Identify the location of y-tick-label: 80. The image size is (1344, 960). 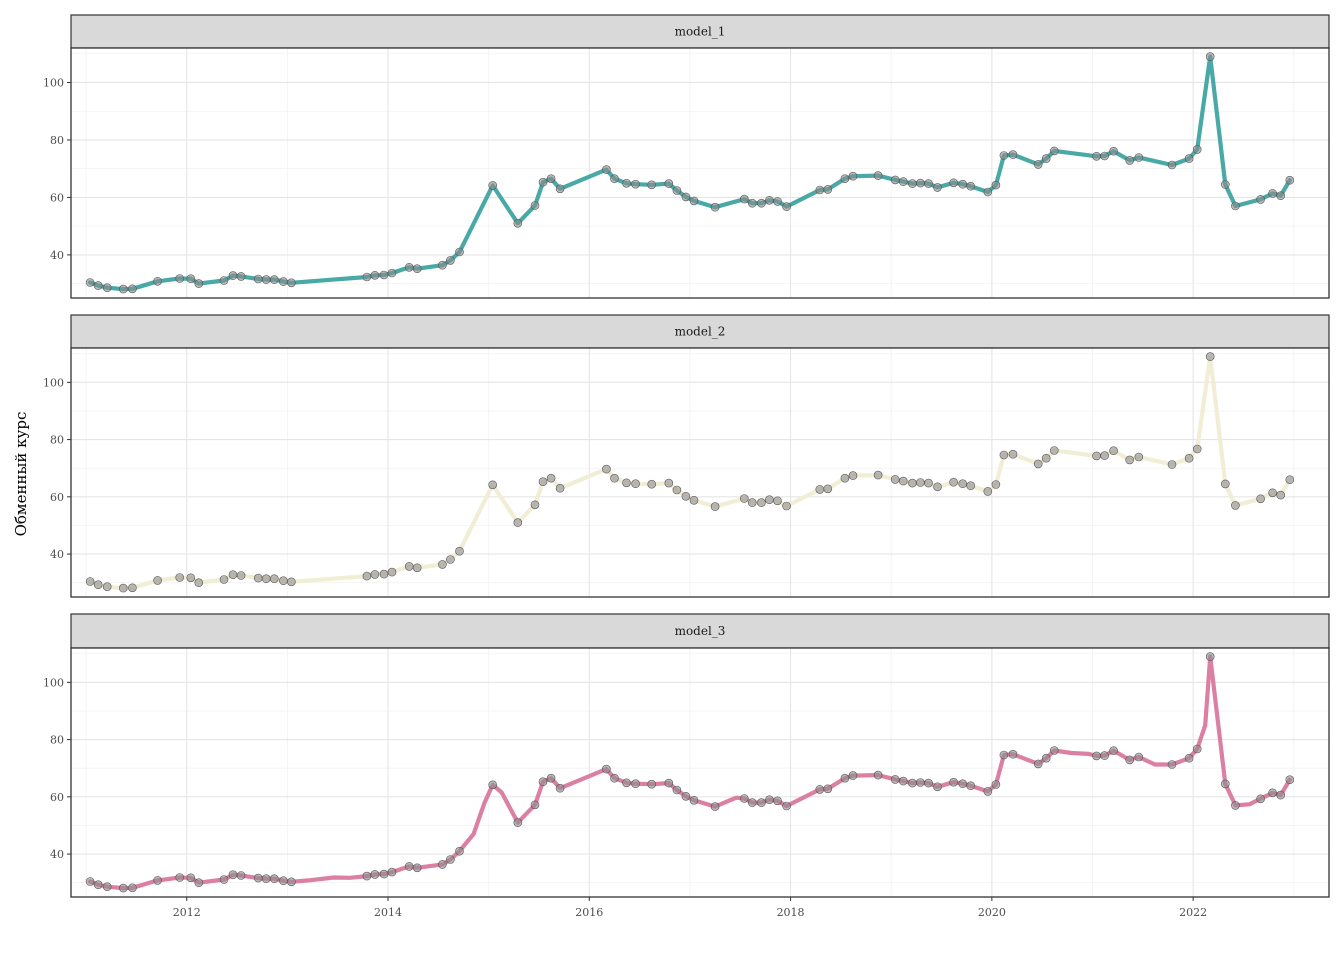
(57, 440).